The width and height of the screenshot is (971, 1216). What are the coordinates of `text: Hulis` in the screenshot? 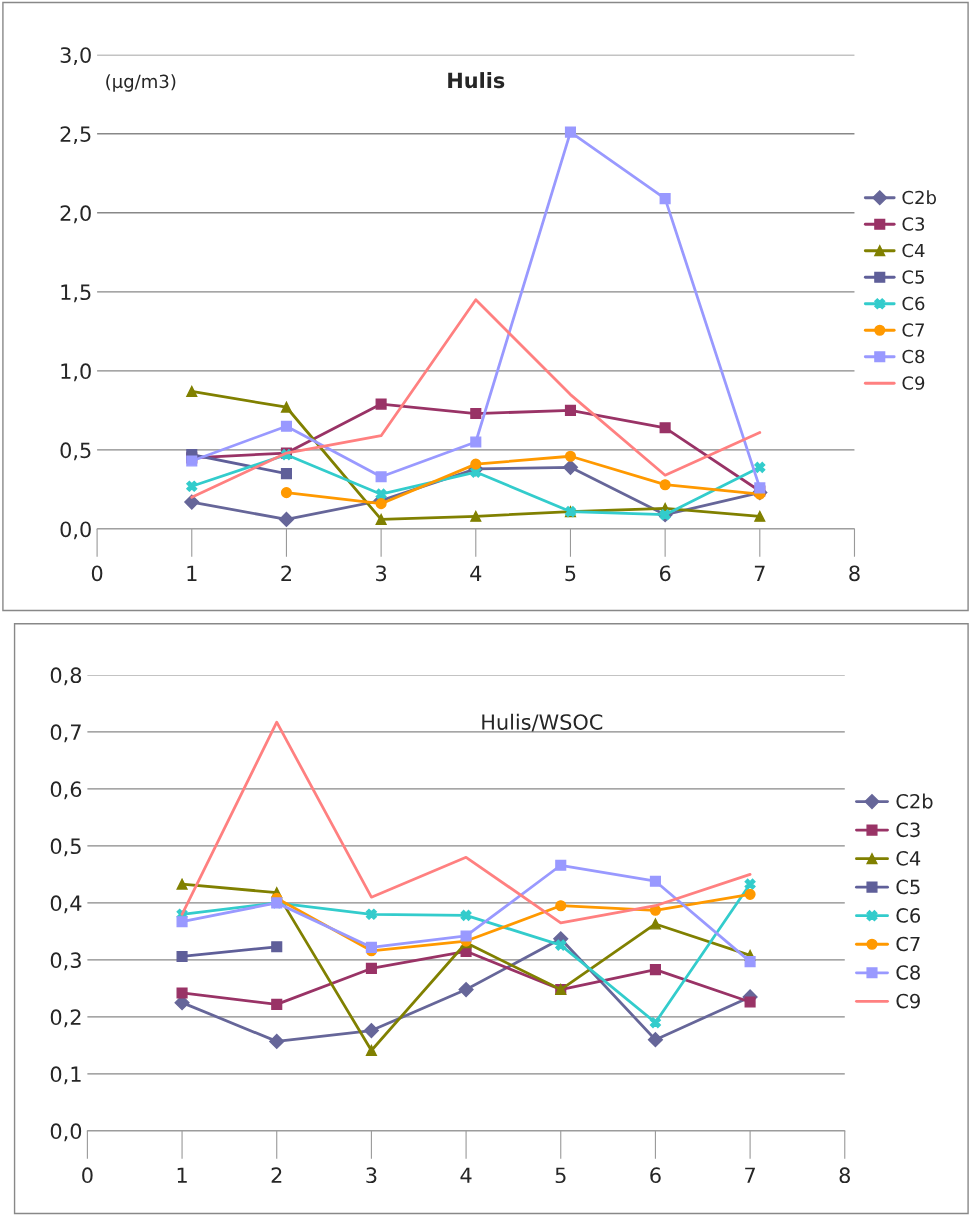 It's located at (476, 80).